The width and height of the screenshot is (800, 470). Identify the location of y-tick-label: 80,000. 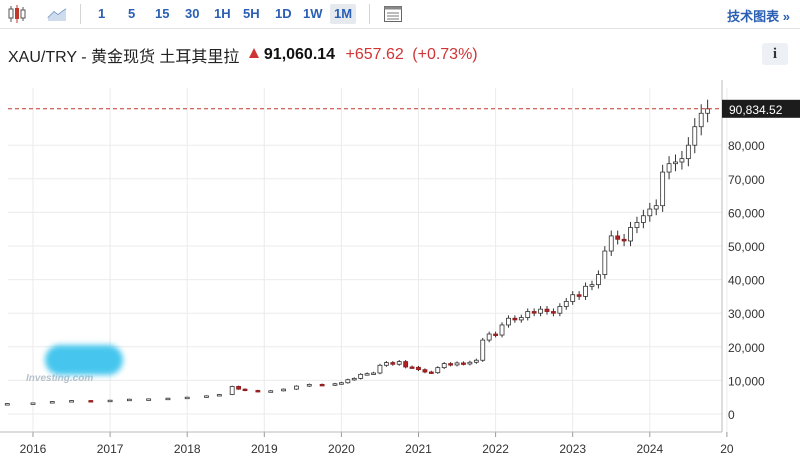
(746, 146).